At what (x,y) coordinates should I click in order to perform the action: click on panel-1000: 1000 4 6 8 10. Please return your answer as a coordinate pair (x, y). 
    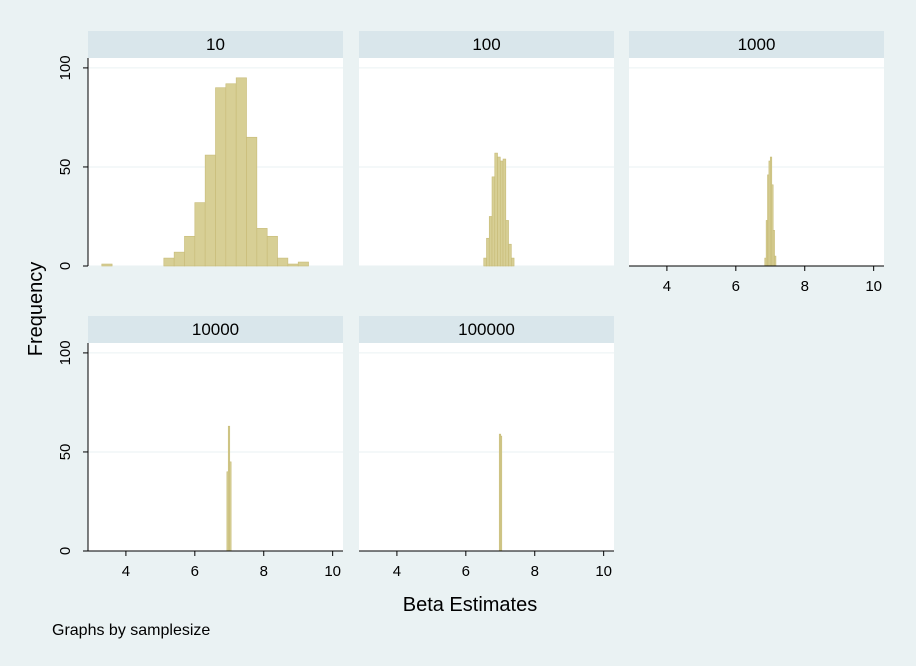
    Looking at the image, I should click on (756, 163).